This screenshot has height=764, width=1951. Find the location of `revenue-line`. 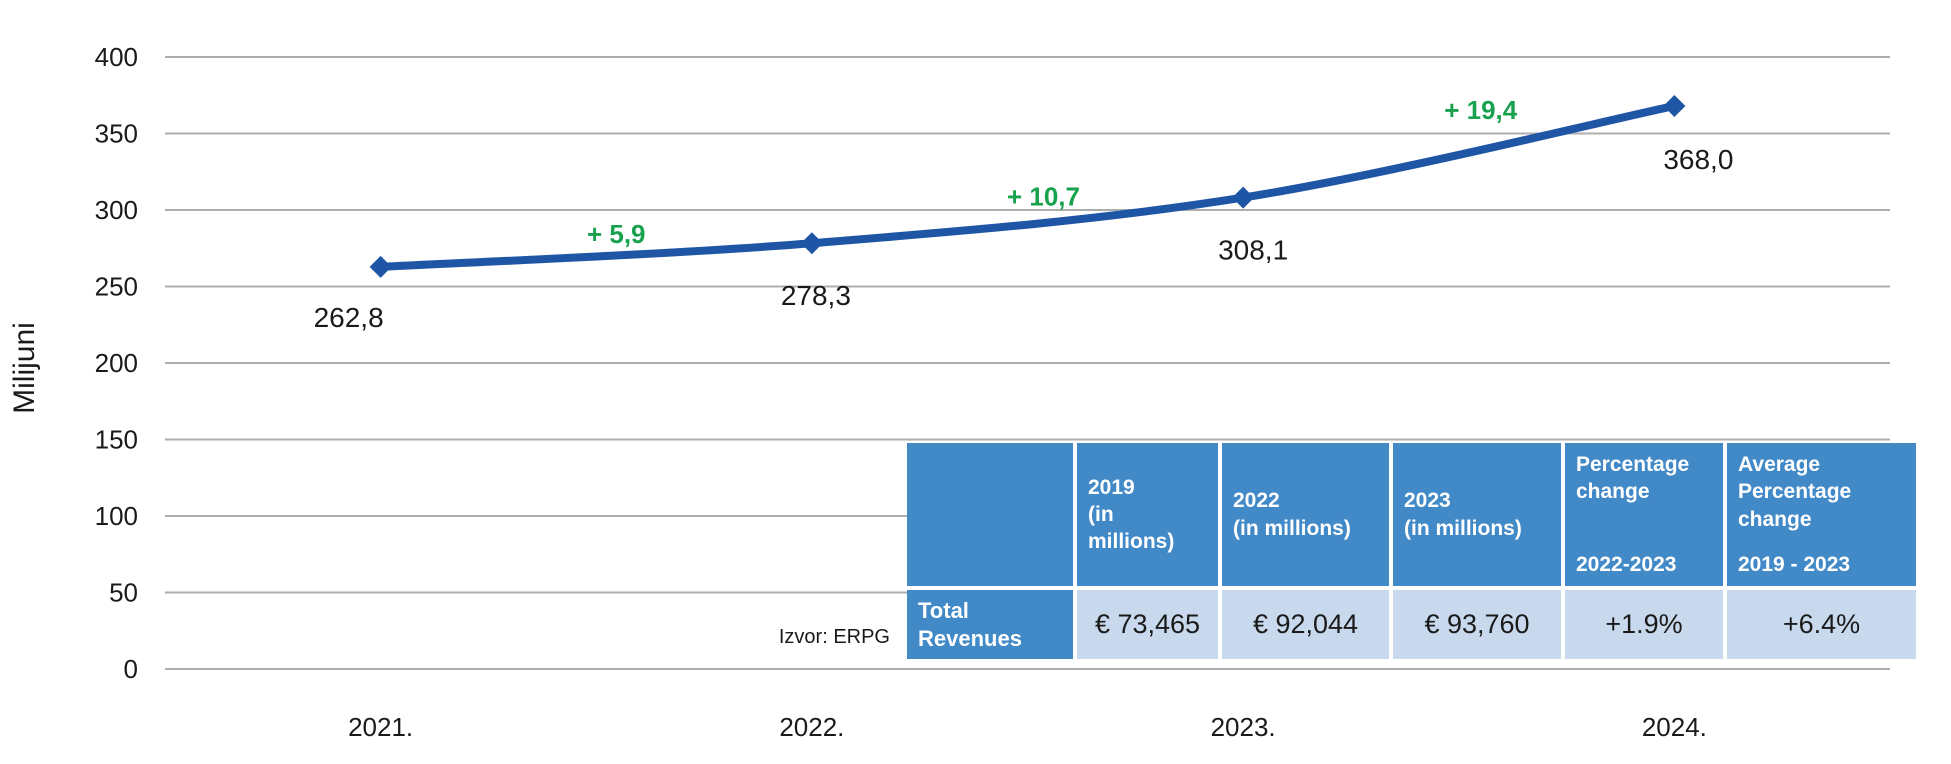

revenue-line is located at coordinates (1027, 186).